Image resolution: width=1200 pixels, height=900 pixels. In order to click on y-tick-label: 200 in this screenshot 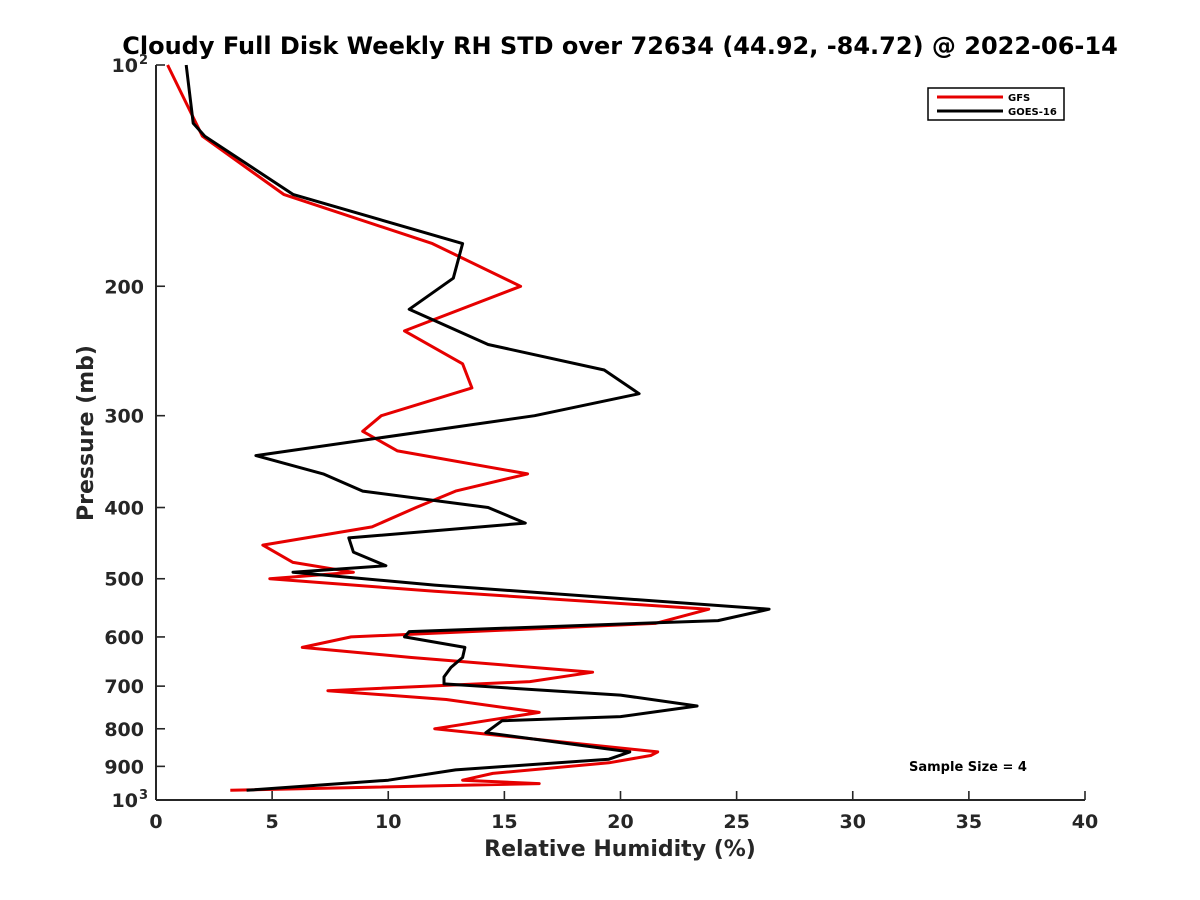, I will do `click(124, 287)`.